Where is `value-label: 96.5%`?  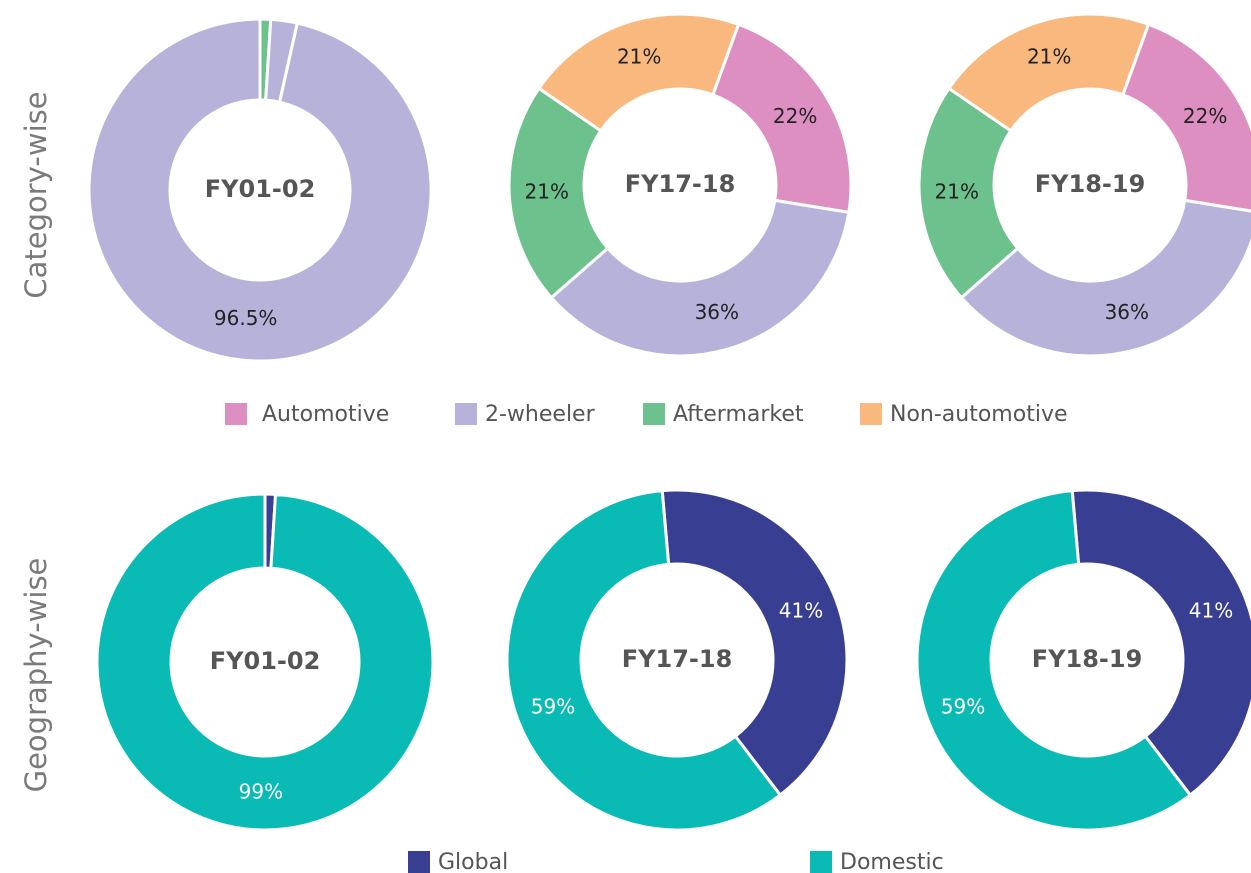 value-label: 96.5% is located at coordinates (246, 318).